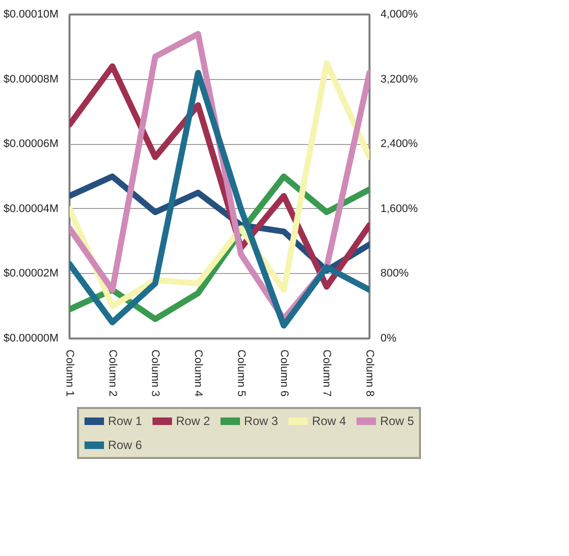 The width and height of the screenshot is (569, 556). What do you see at coordinates (70, 373) in the screenshot?
I see `x-tick-label: Column 1` at bounding box center [70, 373].